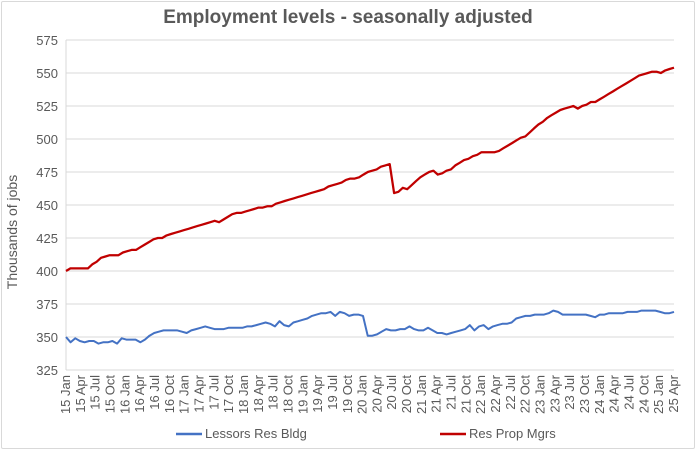 This screenshot has width=696, height=450. What do you see at coordinates (95, 392) in the screenshot?
I see `x-tick-label: 15 Jul` at bounding box center [95, 392].